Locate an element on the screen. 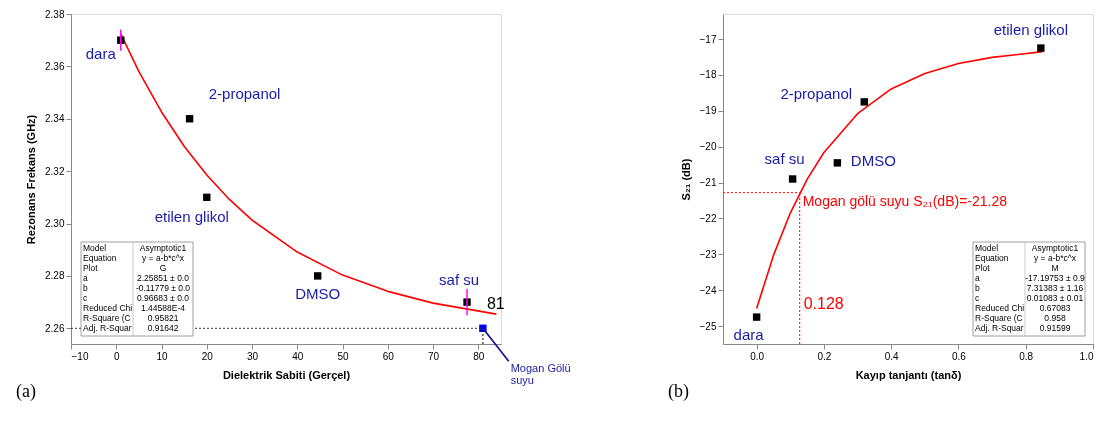 This screenshot has height=439, width=1114. y-tick-label: 2.28 is located at coordinates (55, 276).